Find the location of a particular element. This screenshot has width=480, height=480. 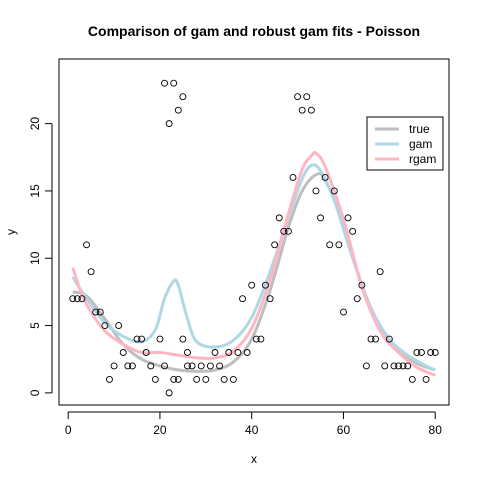

y-tick-label: 15 is located at coordinates (35, 191).